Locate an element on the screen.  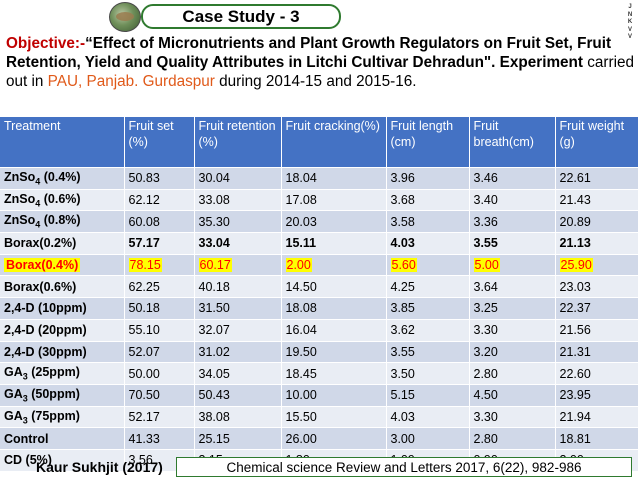
cell-value: 33.08 is located at coordinates (214, 200).